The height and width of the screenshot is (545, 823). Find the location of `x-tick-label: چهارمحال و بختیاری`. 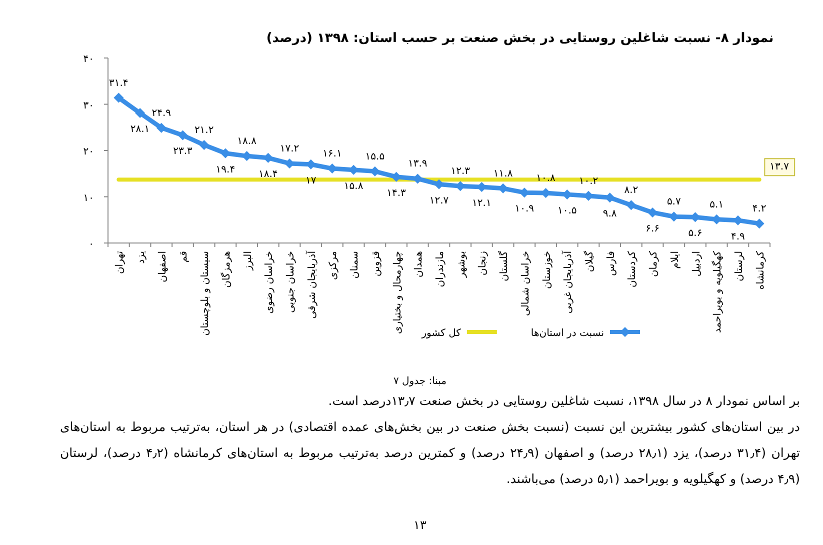

x-tick-label: چهارمحال و بختیاری is located at coordinates (398, 292).